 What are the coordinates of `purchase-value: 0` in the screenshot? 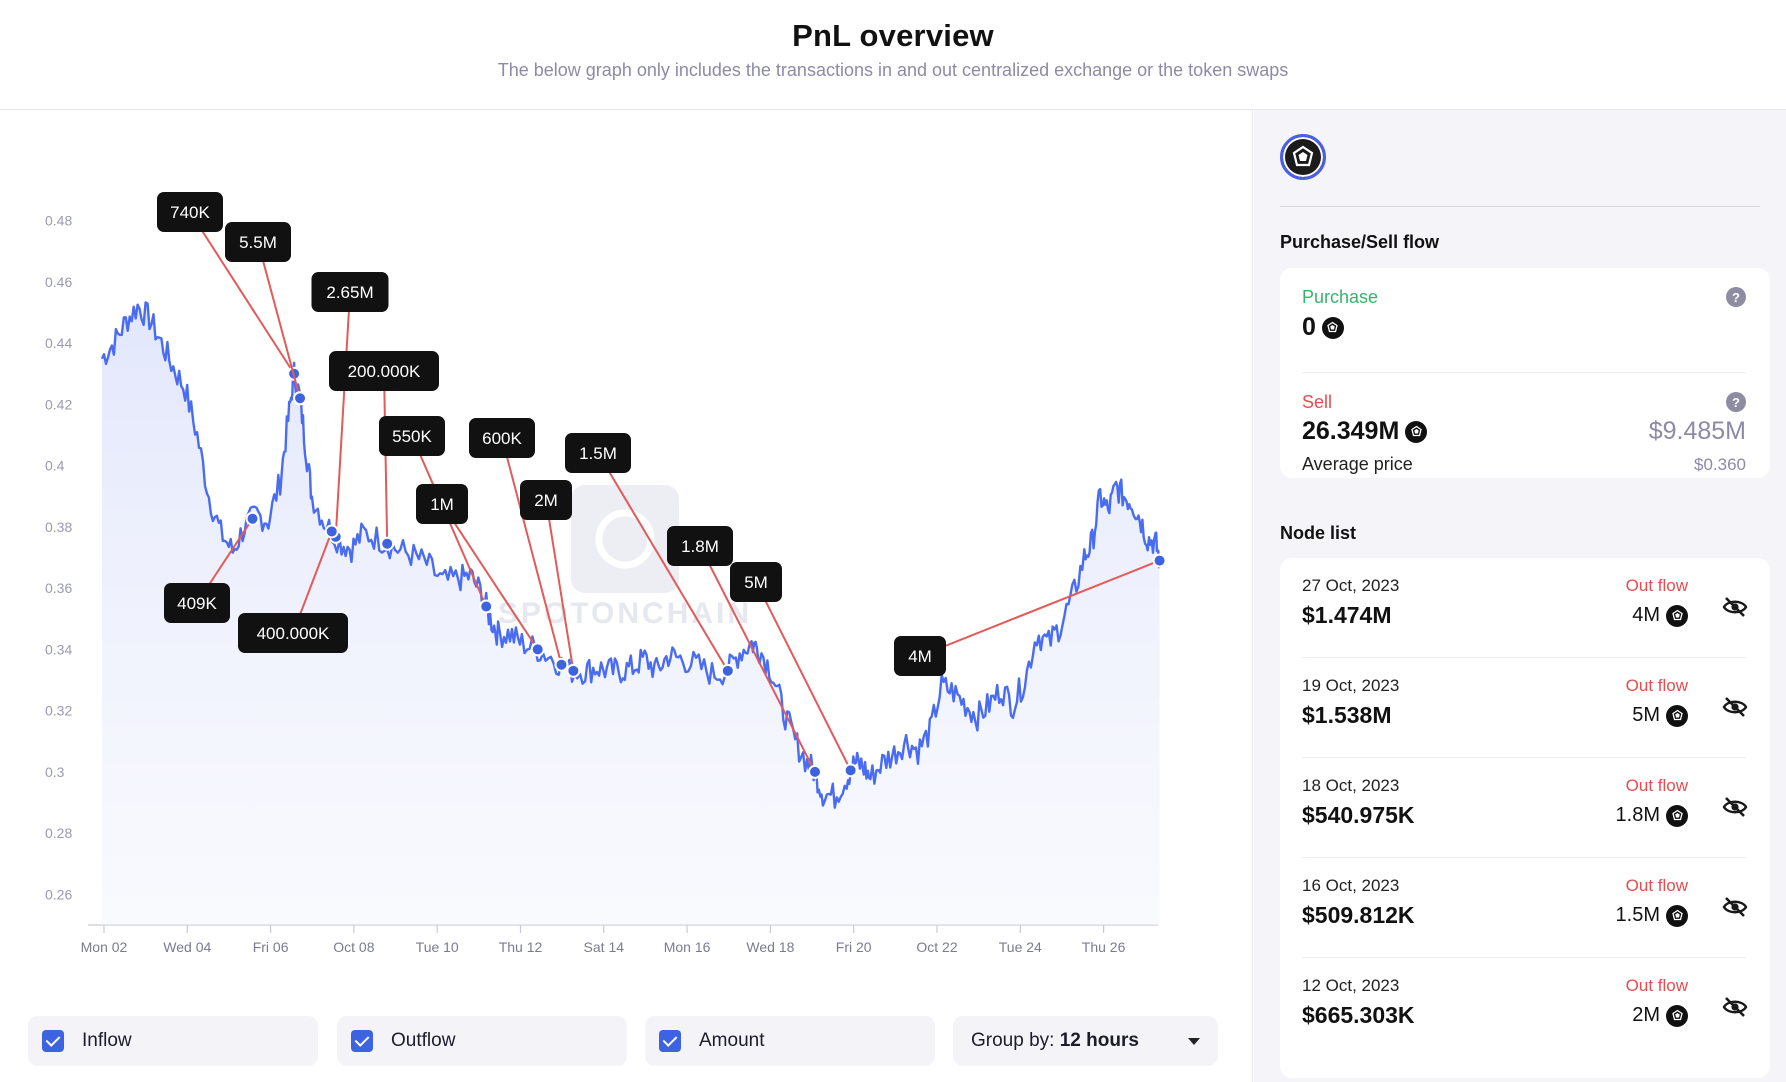 It's located at (1323, 327).